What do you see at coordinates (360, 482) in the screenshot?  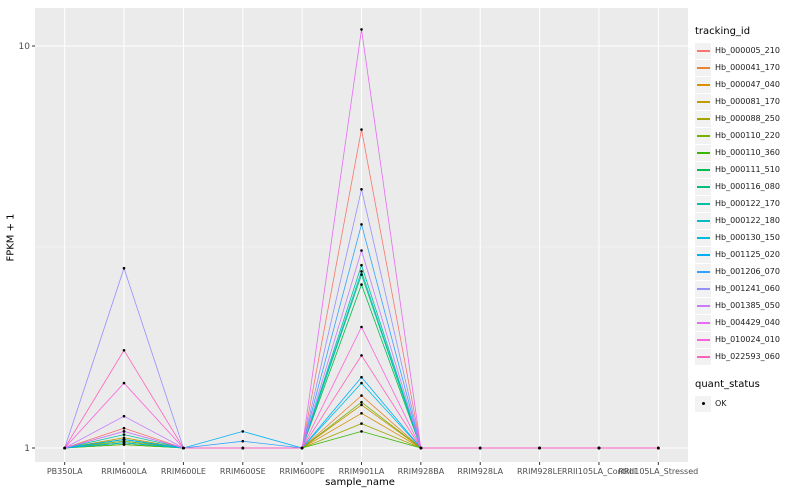 I see `x-axis-title: sample_name` at bounding box center [360, 482].